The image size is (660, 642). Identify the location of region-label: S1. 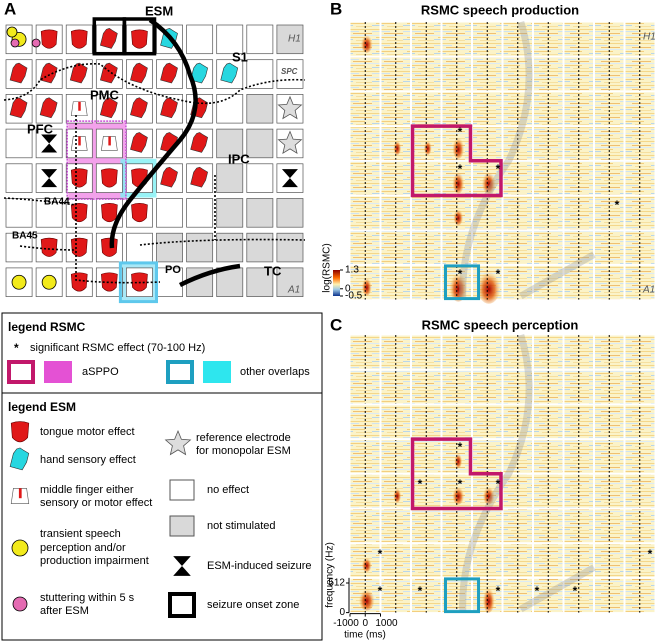
(240, 56).